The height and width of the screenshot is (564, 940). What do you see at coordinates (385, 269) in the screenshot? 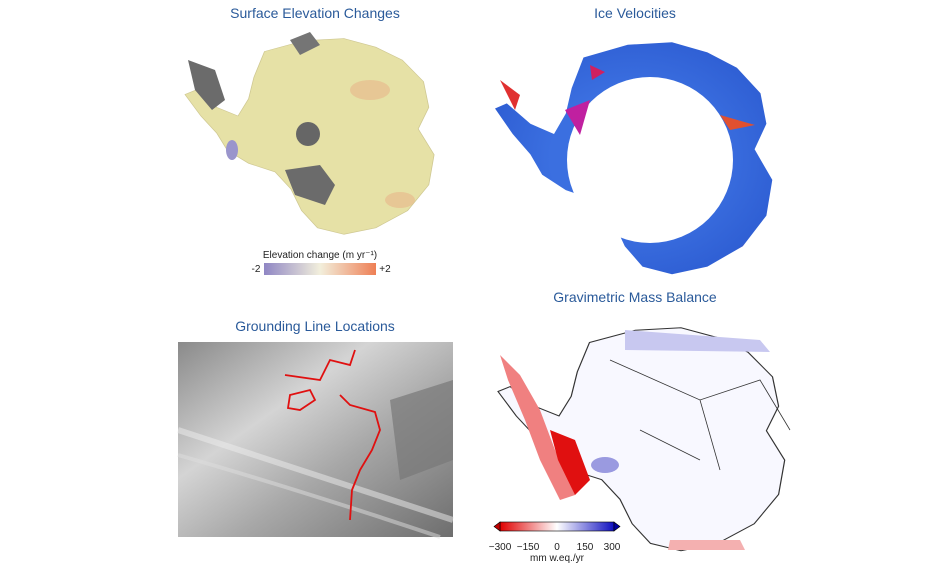
I see `colorbar-tick: +2` at bounding box center [385, 269].